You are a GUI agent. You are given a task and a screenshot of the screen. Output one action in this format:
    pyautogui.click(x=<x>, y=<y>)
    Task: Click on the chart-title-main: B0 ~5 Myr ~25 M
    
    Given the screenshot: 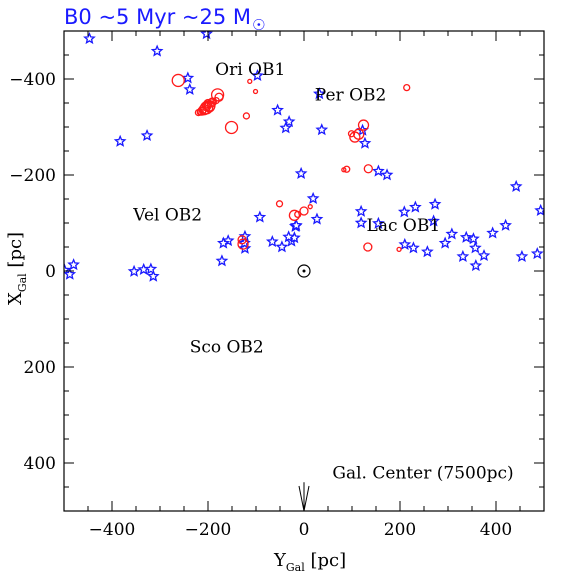 What is the action you would take?
    pyautogui.click(x=157, y=17)
    